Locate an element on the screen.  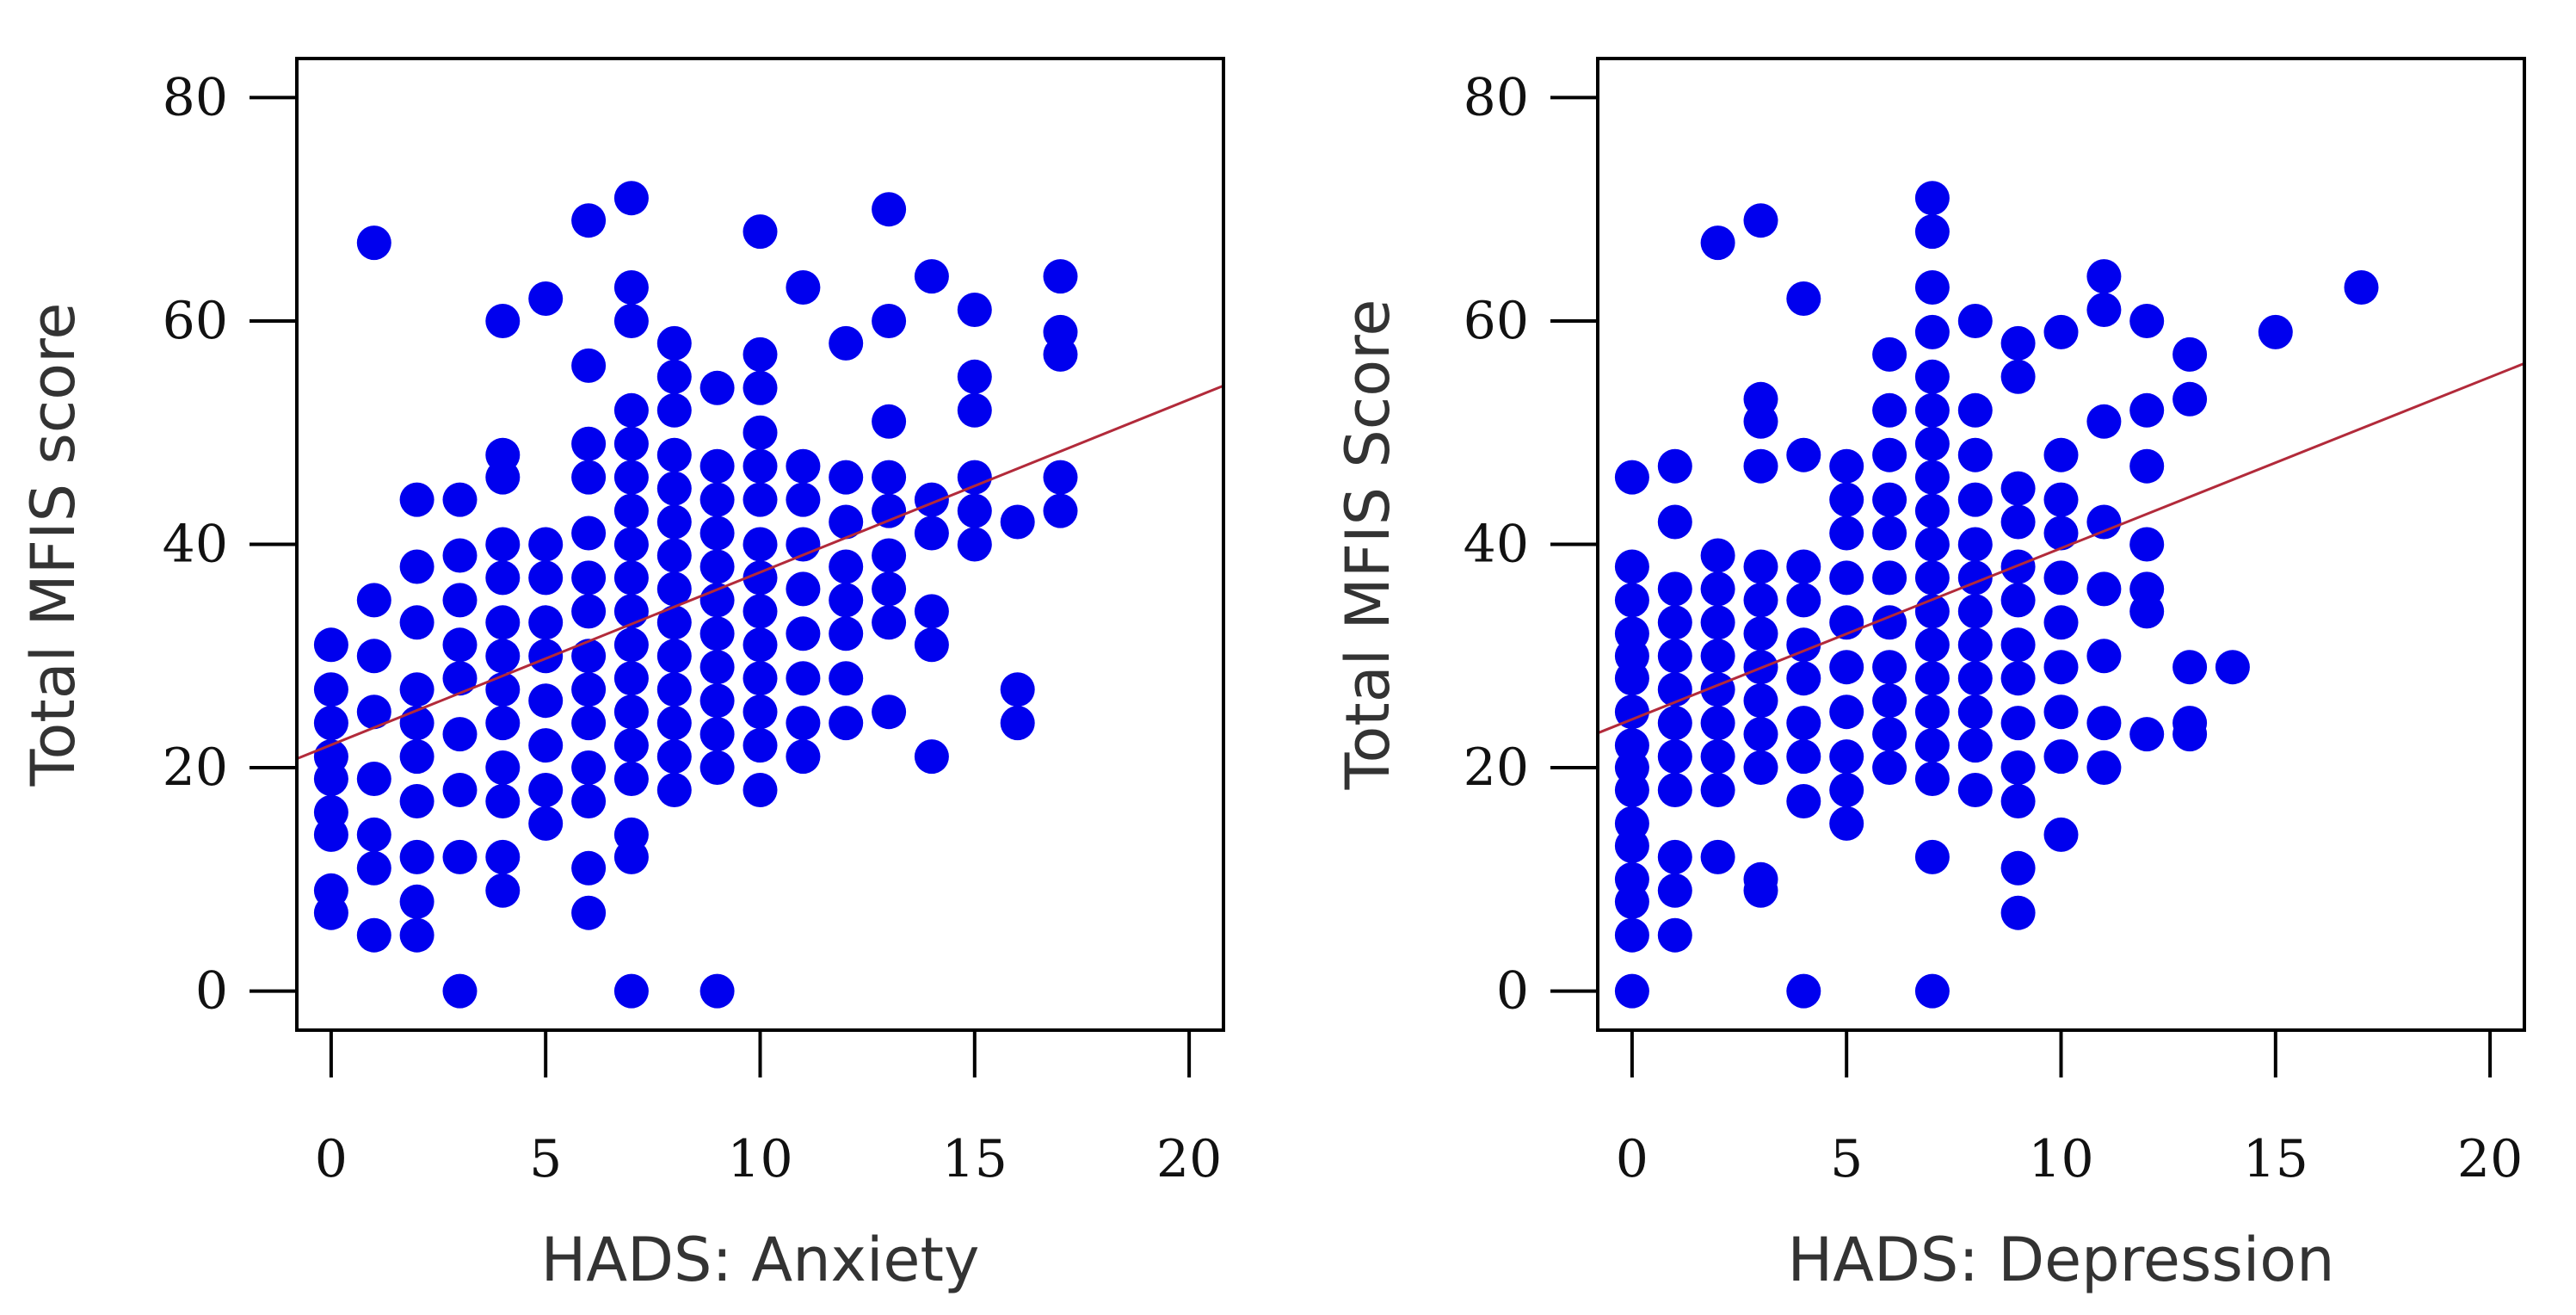
anxiety-y-tick-label: 60 is located at coordinates (196, 321).